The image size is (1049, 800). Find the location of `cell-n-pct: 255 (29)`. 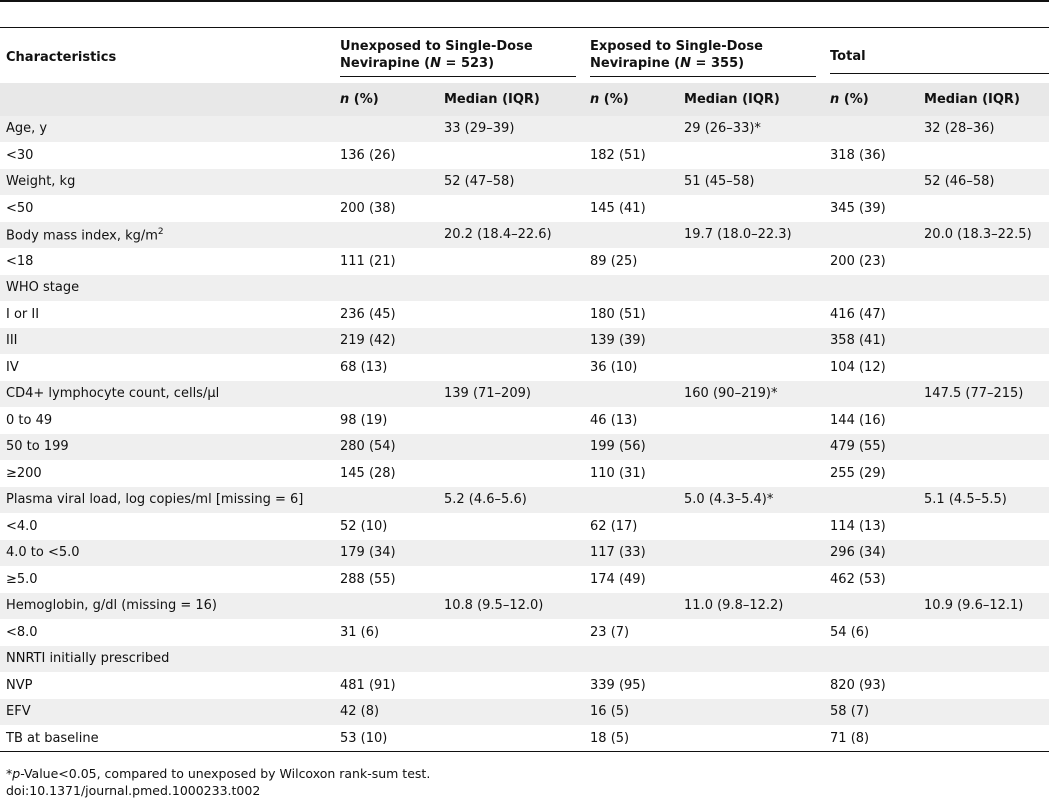

cell-n-pct: 255 (29) is located at coordinates (858, 473).